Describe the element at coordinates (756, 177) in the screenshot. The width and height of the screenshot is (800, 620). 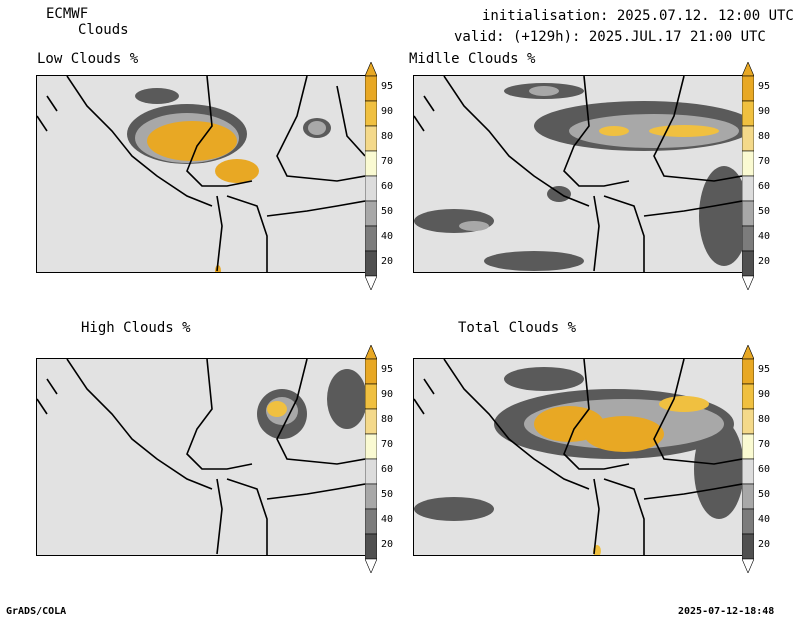
I see `colorbar-middle: 95 90 80 70 60 50 40 20` at that location.